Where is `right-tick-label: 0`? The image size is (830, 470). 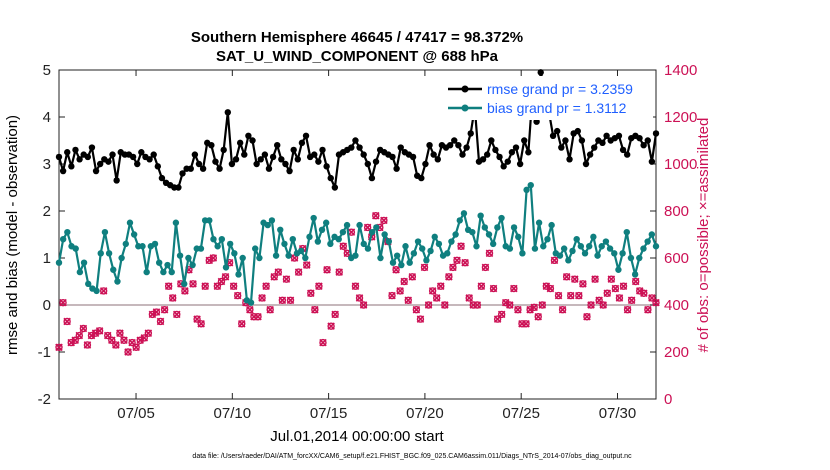
right-tick-label: 0 is located at coordinates (668, 399).